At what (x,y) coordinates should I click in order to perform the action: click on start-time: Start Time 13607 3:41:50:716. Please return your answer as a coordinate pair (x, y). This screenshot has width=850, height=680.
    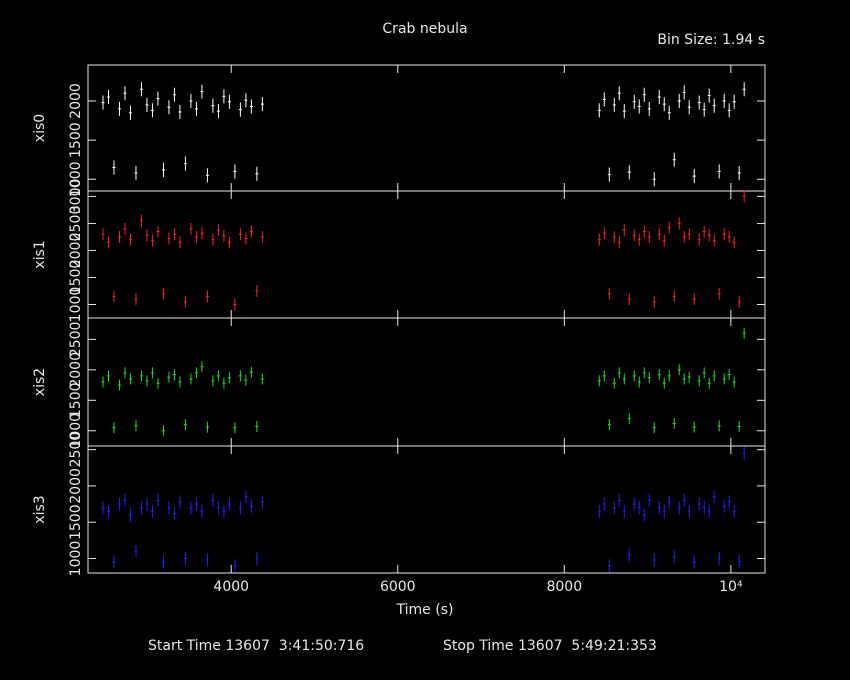
    Looking at the image, I should click on (256, 646).